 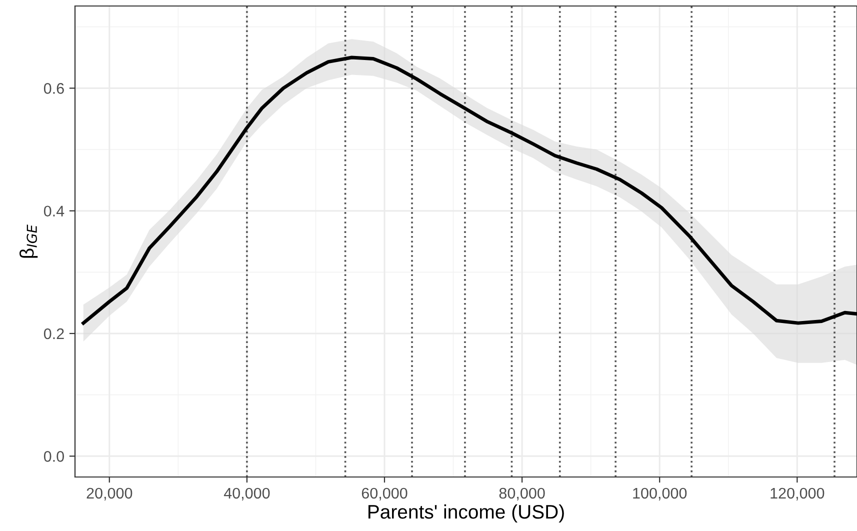 What do you see at coordinates (385, 494) in the screenshot?
I see `x-tick-label: 60,000` at bounding box center [385, 494].